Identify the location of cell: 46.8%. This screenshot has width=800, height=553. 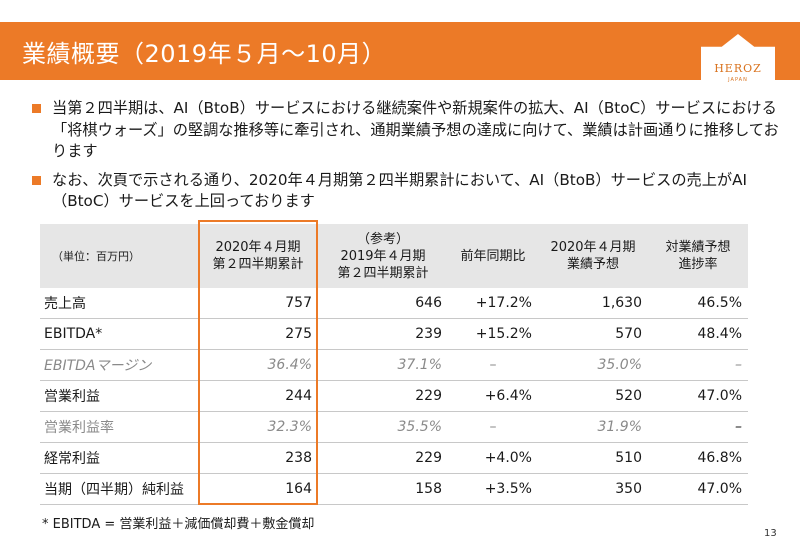
(698, 458).